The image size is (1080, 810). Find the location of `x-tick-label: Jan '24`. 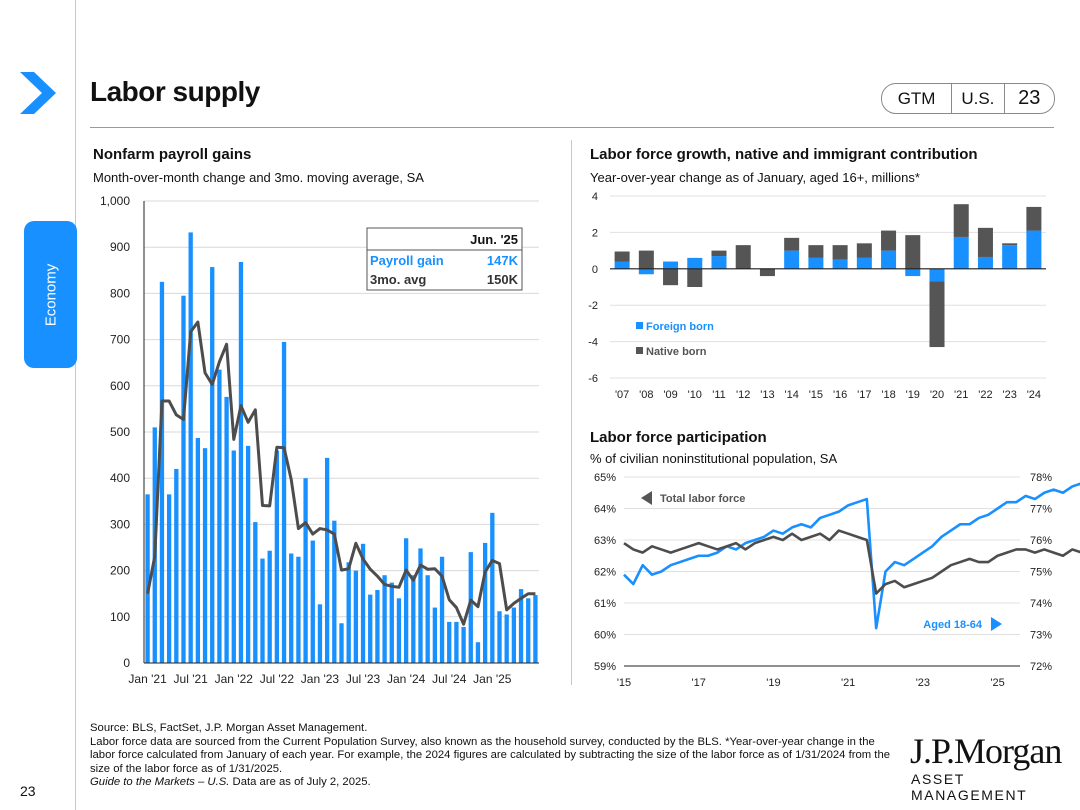

x-tick-label: Jan '24 is located at coordinates (406, 679).